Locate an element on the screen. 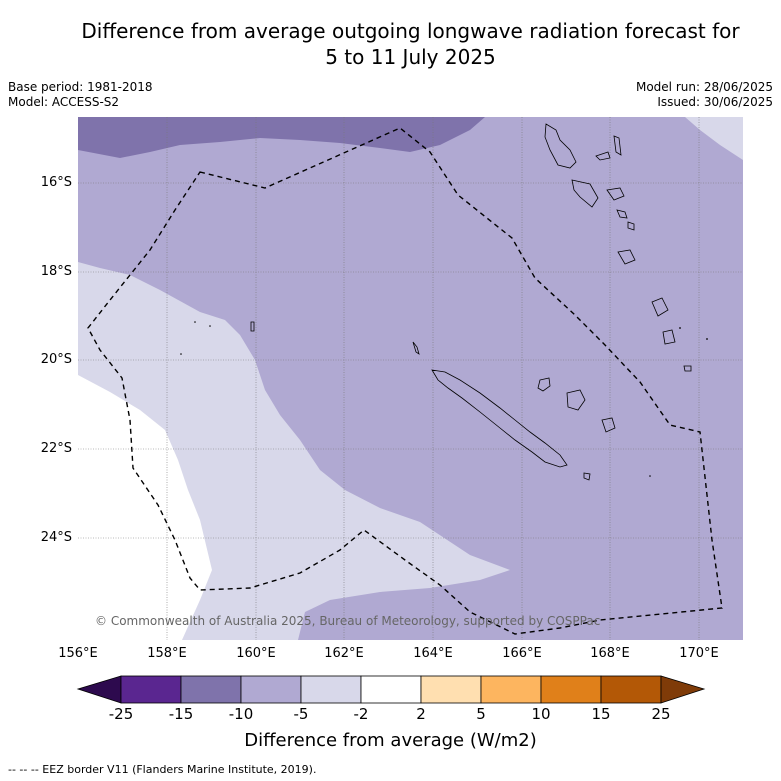 This screenshot has width=781, height=781. tanna-island is located at coordinates (669, 337).